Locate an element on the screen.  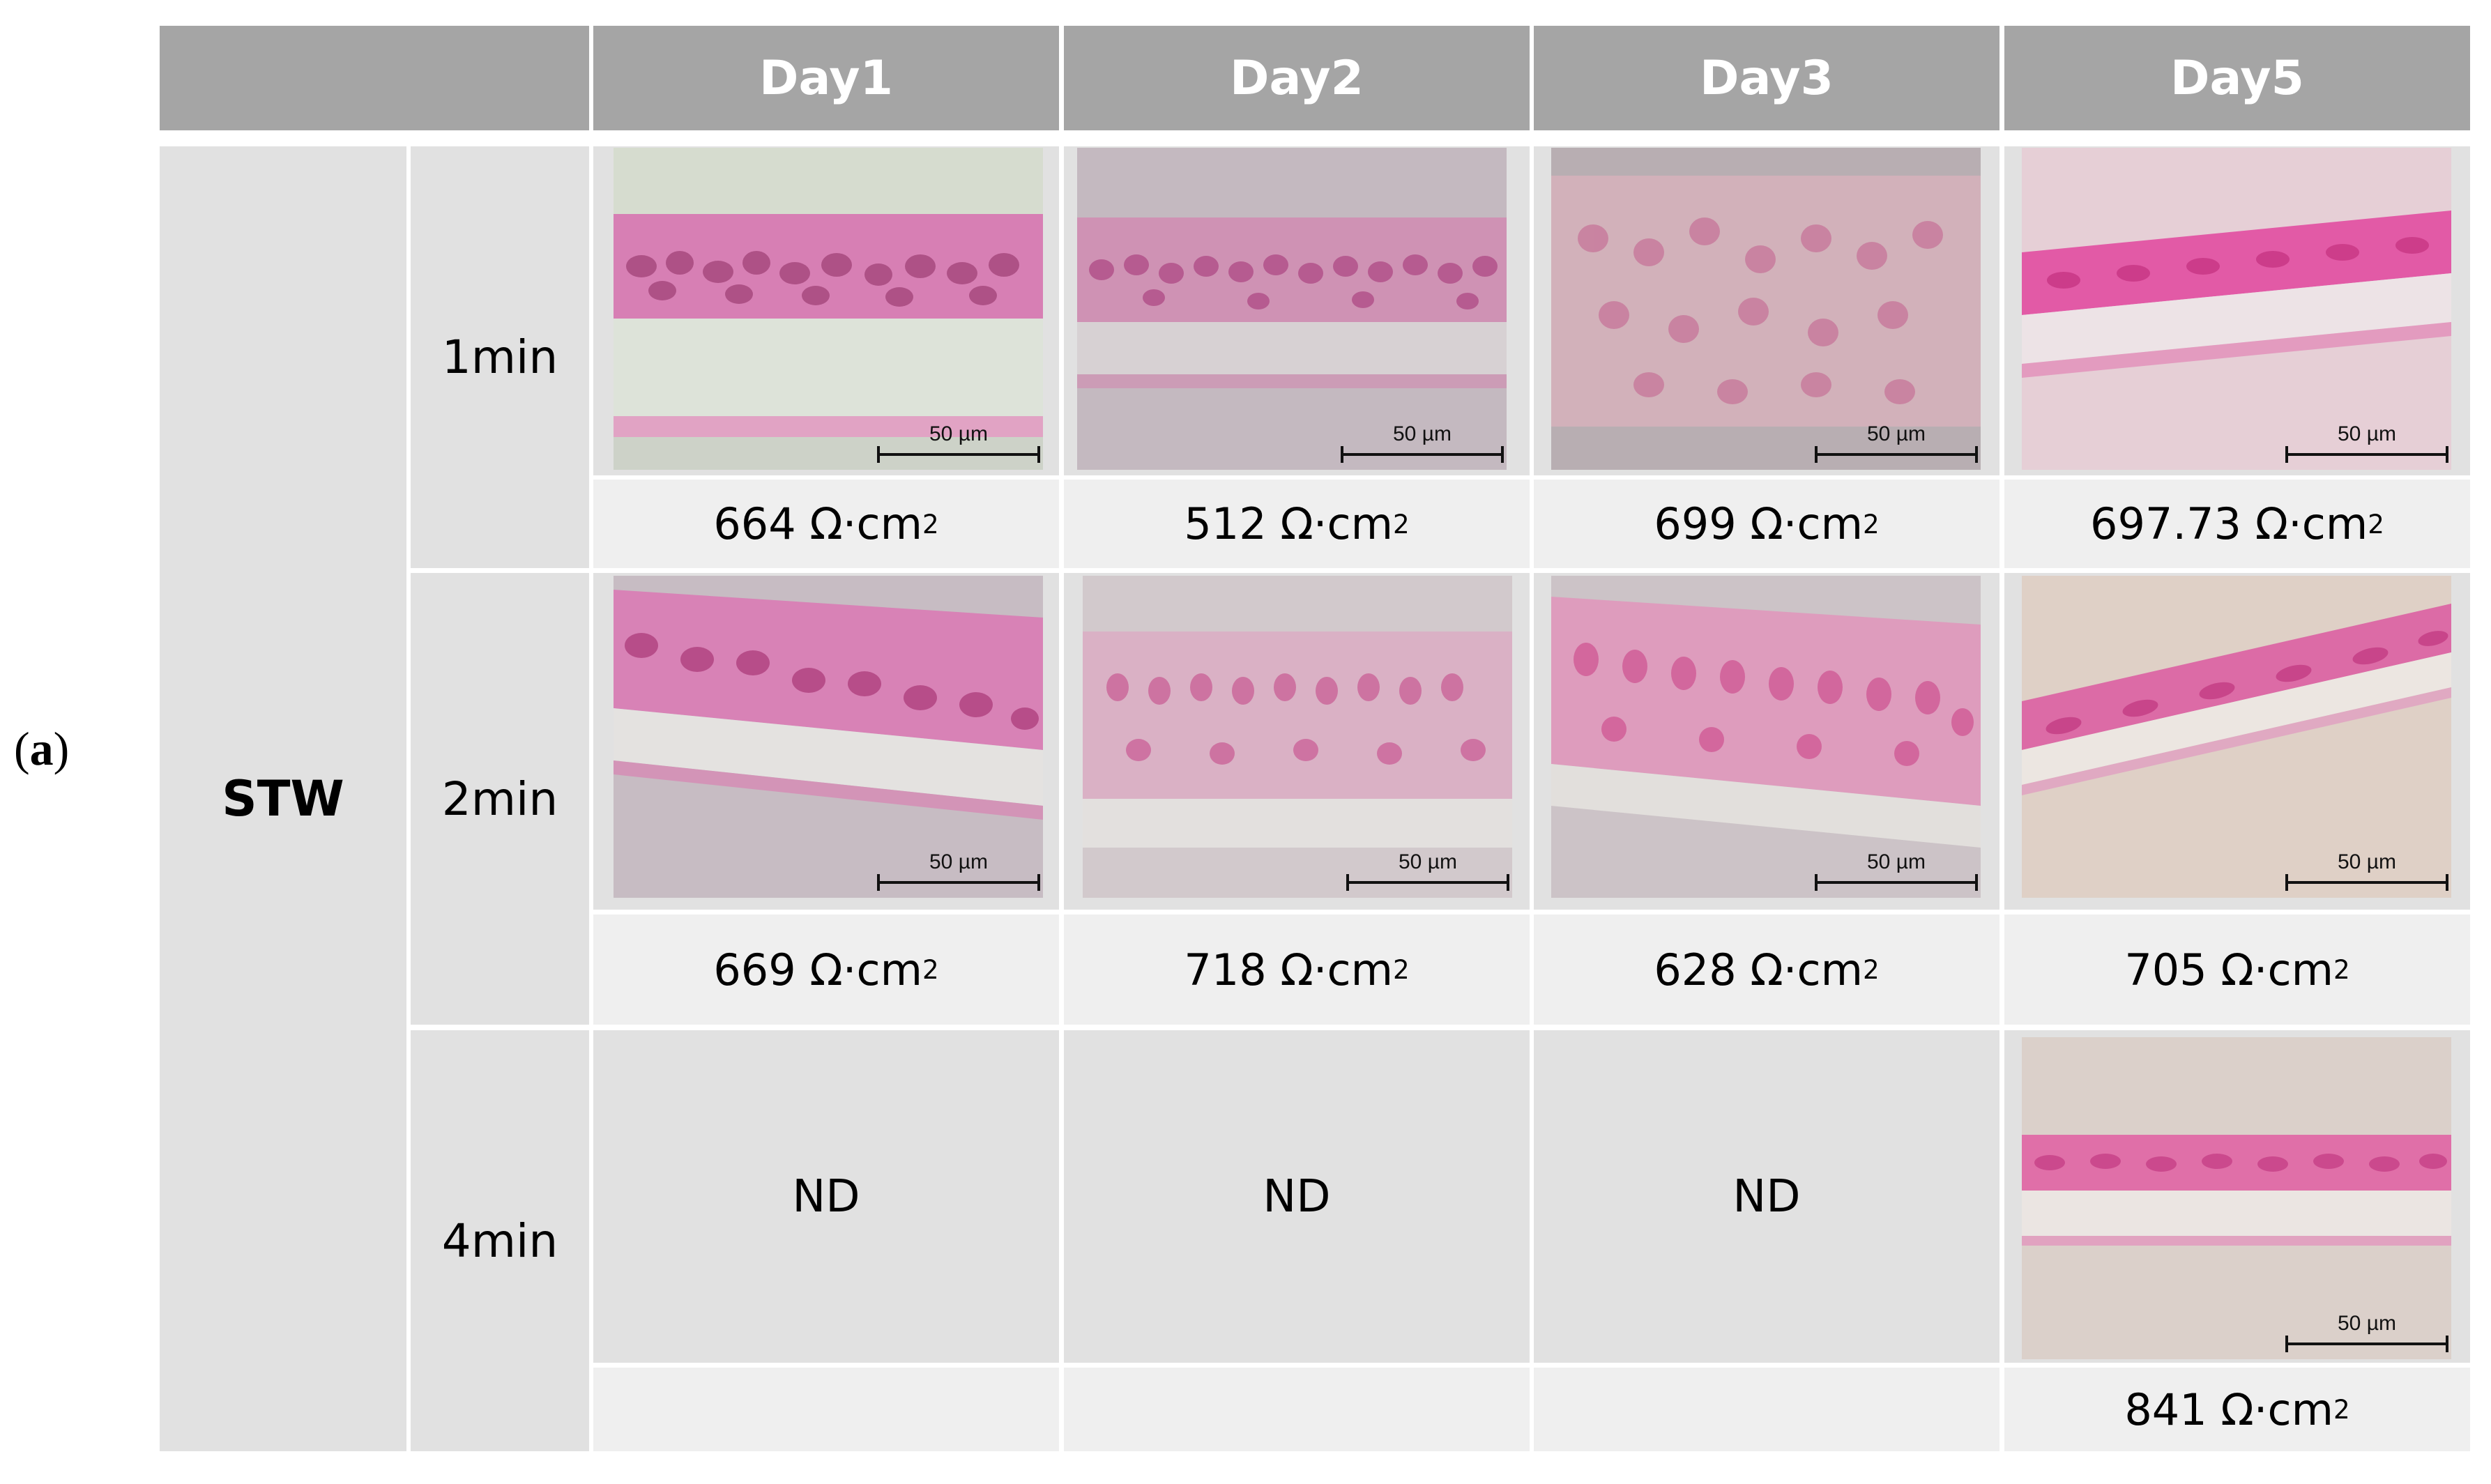
teer-value-1min-day5: 697.73 Ω·cm 2 is located at coordinates (2237, 524).